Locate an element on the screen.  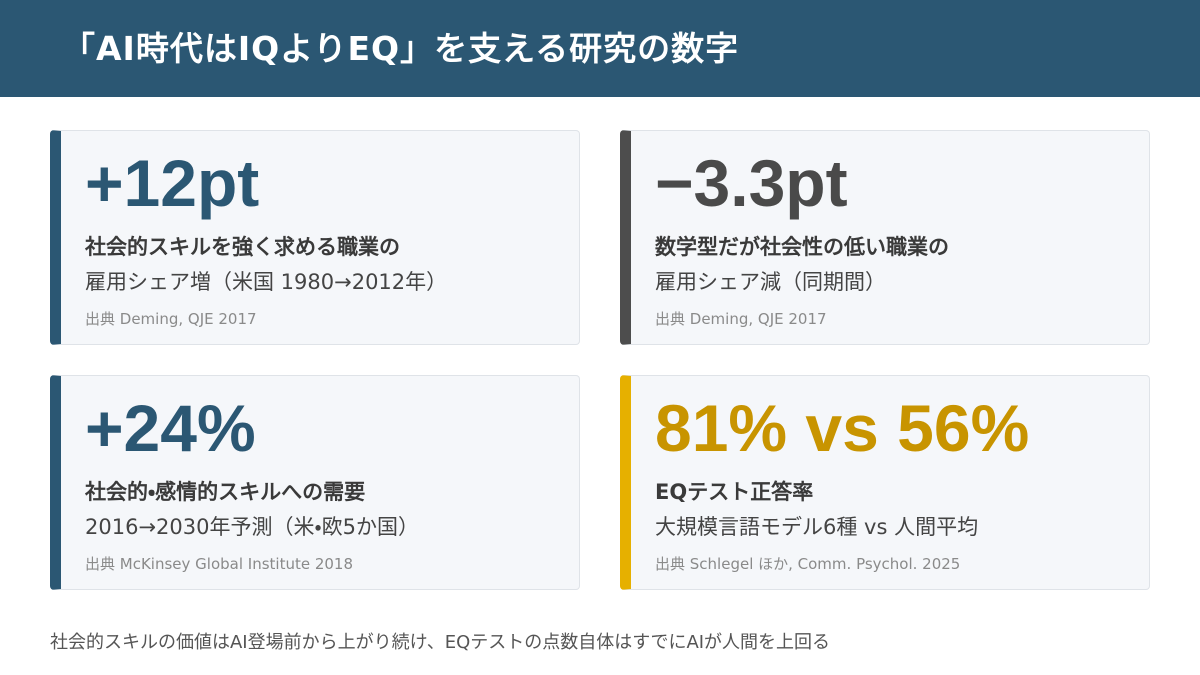
header: 「AI時代はIQよりEQ」を支える研究の数字 is located at coordinates (600, 48).